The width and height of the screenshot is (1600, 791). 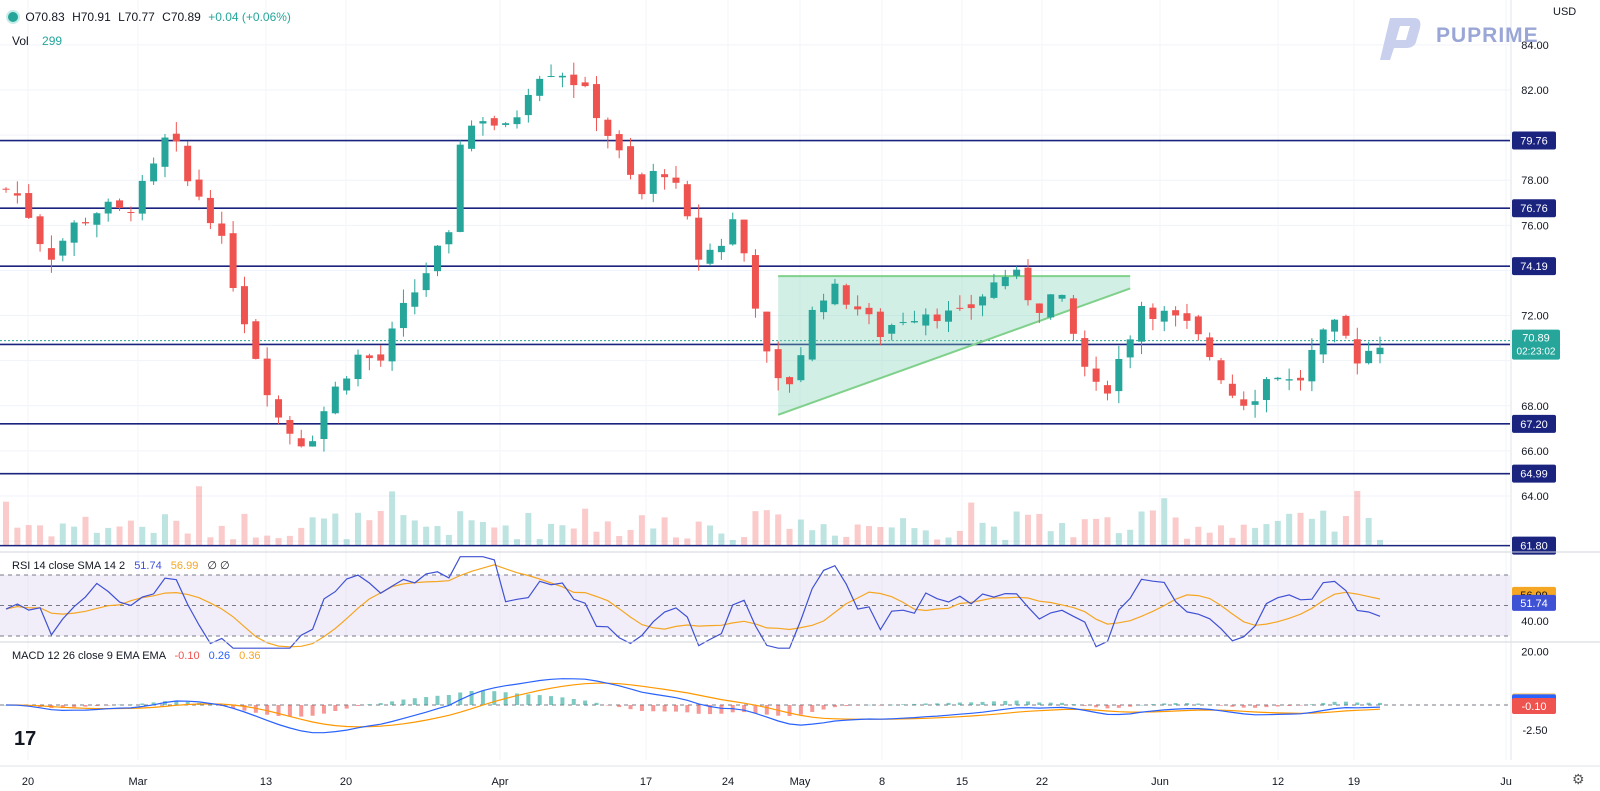 What do you see at coordinates (693, 705) in the screenshot?
I see `macd-signal-line` at bounding box center [693, 705].